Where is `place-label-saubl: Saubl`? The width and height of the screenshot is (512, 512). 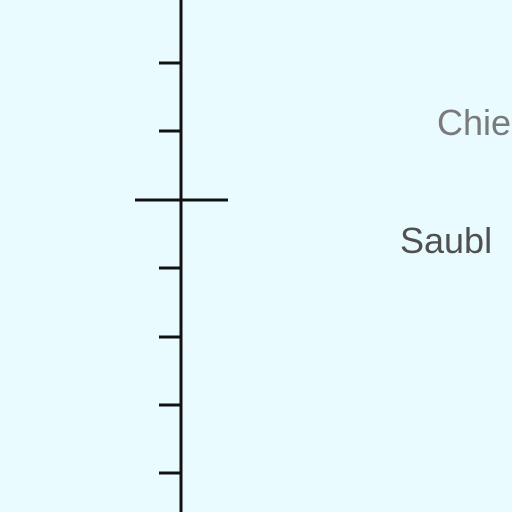
place-label-saubl: Saubl is located at coordinates (446, 240).